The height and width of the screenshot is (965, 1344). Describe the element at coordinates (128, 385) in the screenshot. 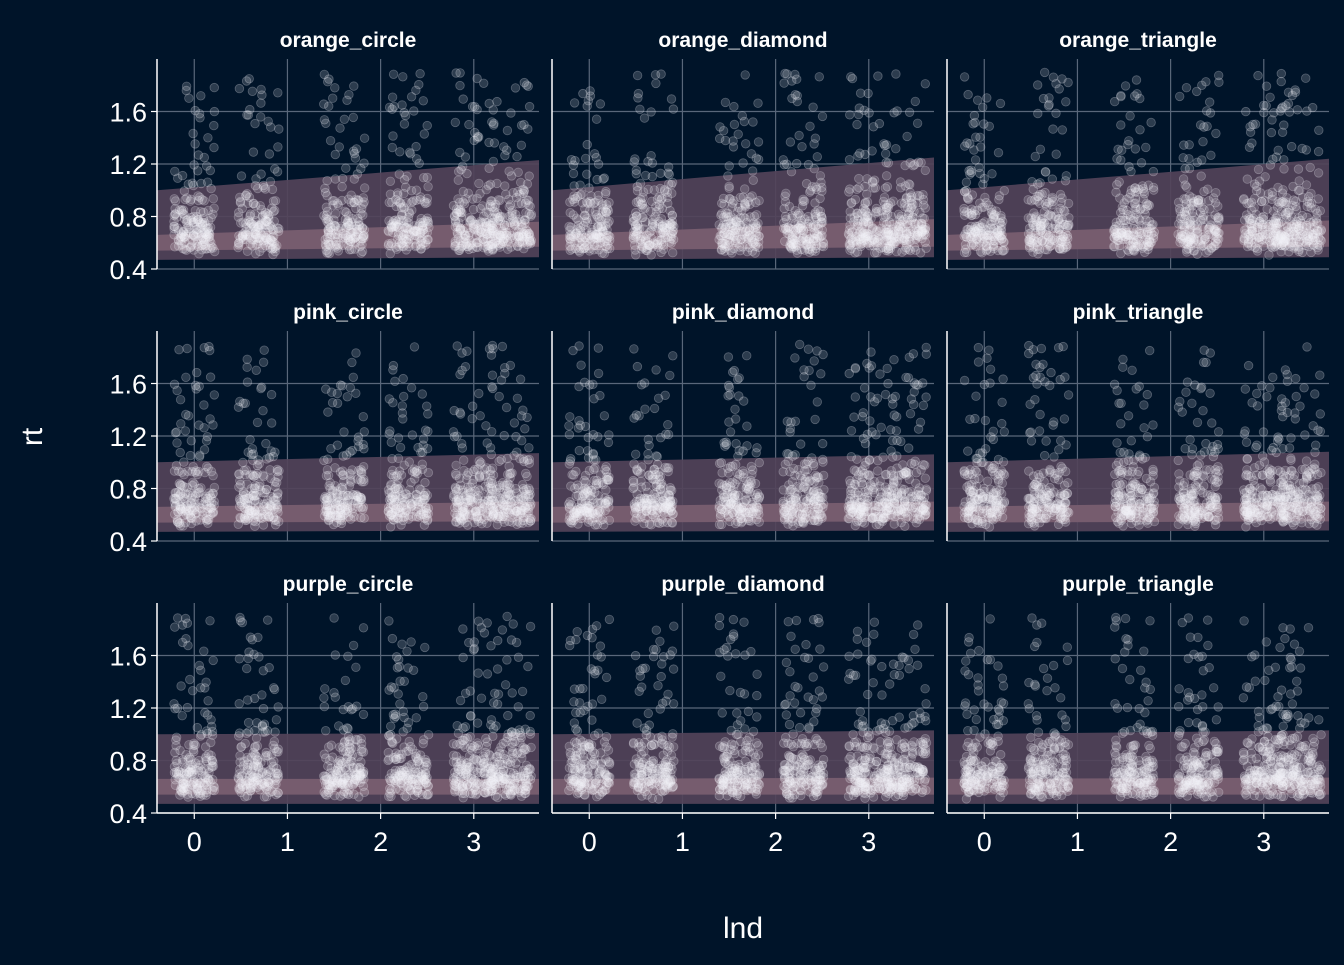

I see `y-tick-label: 1.6` at that location.